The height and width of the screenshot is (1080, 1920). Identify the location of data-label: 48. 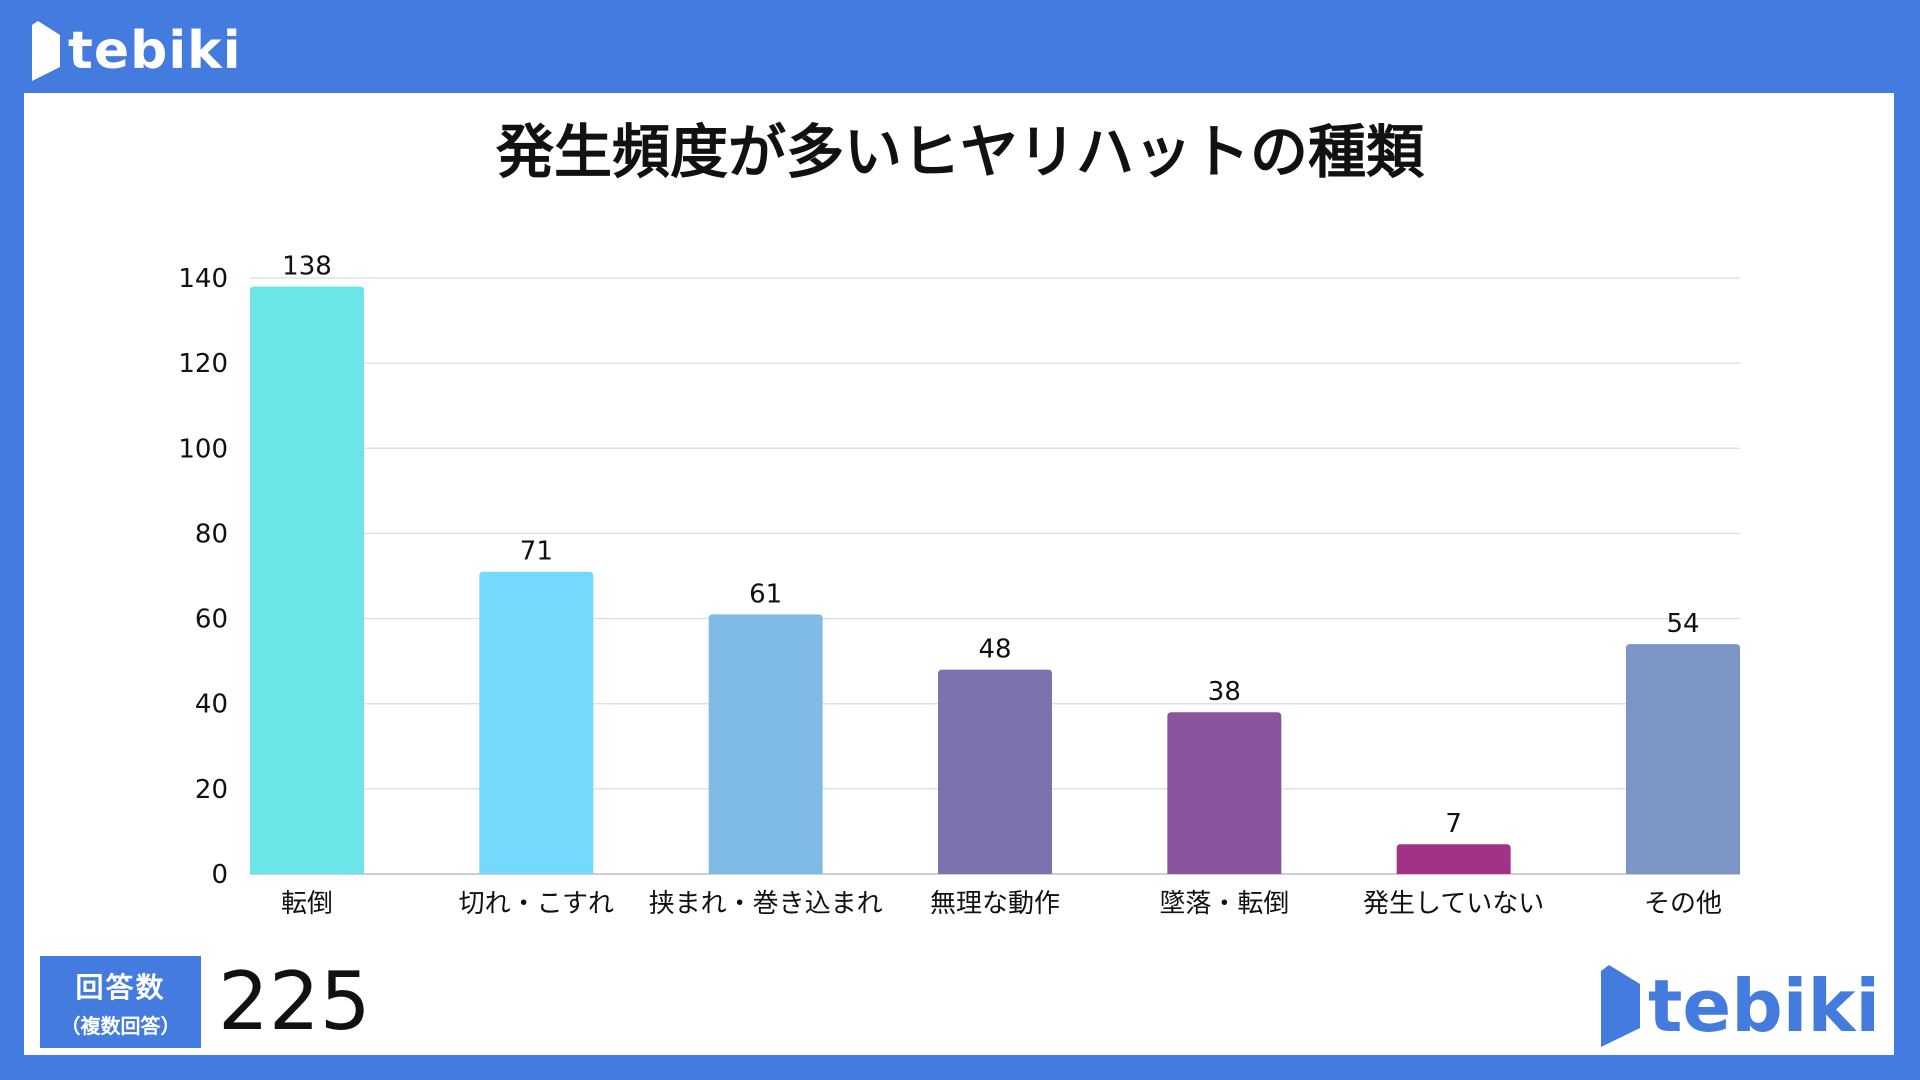
(994, 650).